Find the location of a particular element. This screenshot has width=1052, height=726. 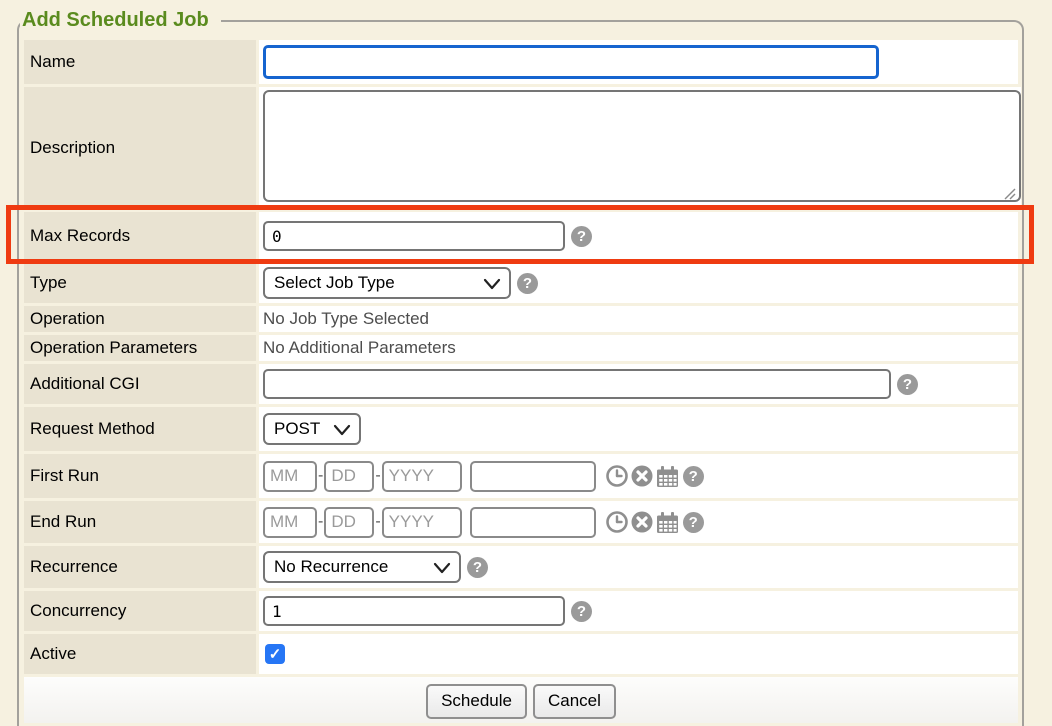

job-type-selected-value: Select Job Type is located at coordinates (334, 282).